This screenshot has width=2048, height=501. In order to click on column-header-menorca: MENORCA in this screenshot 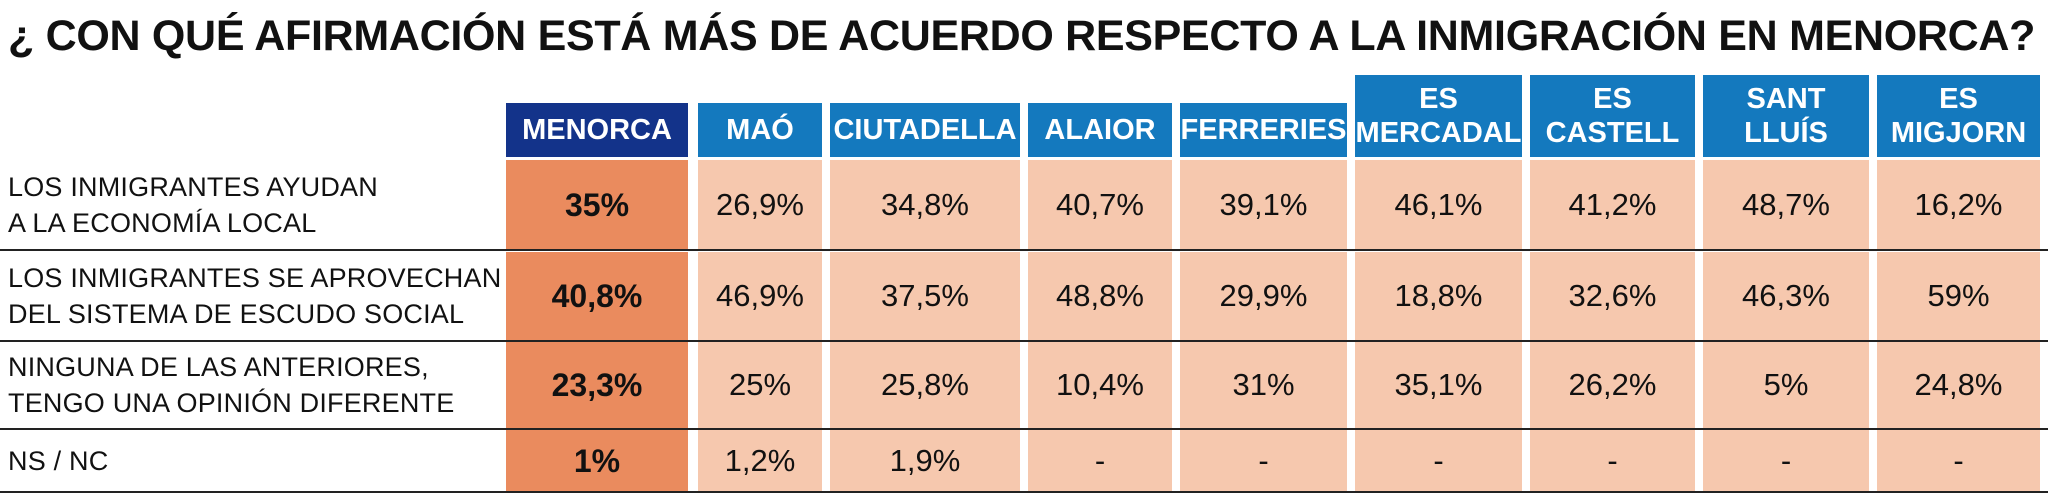, I will do `click(597, 130)`.